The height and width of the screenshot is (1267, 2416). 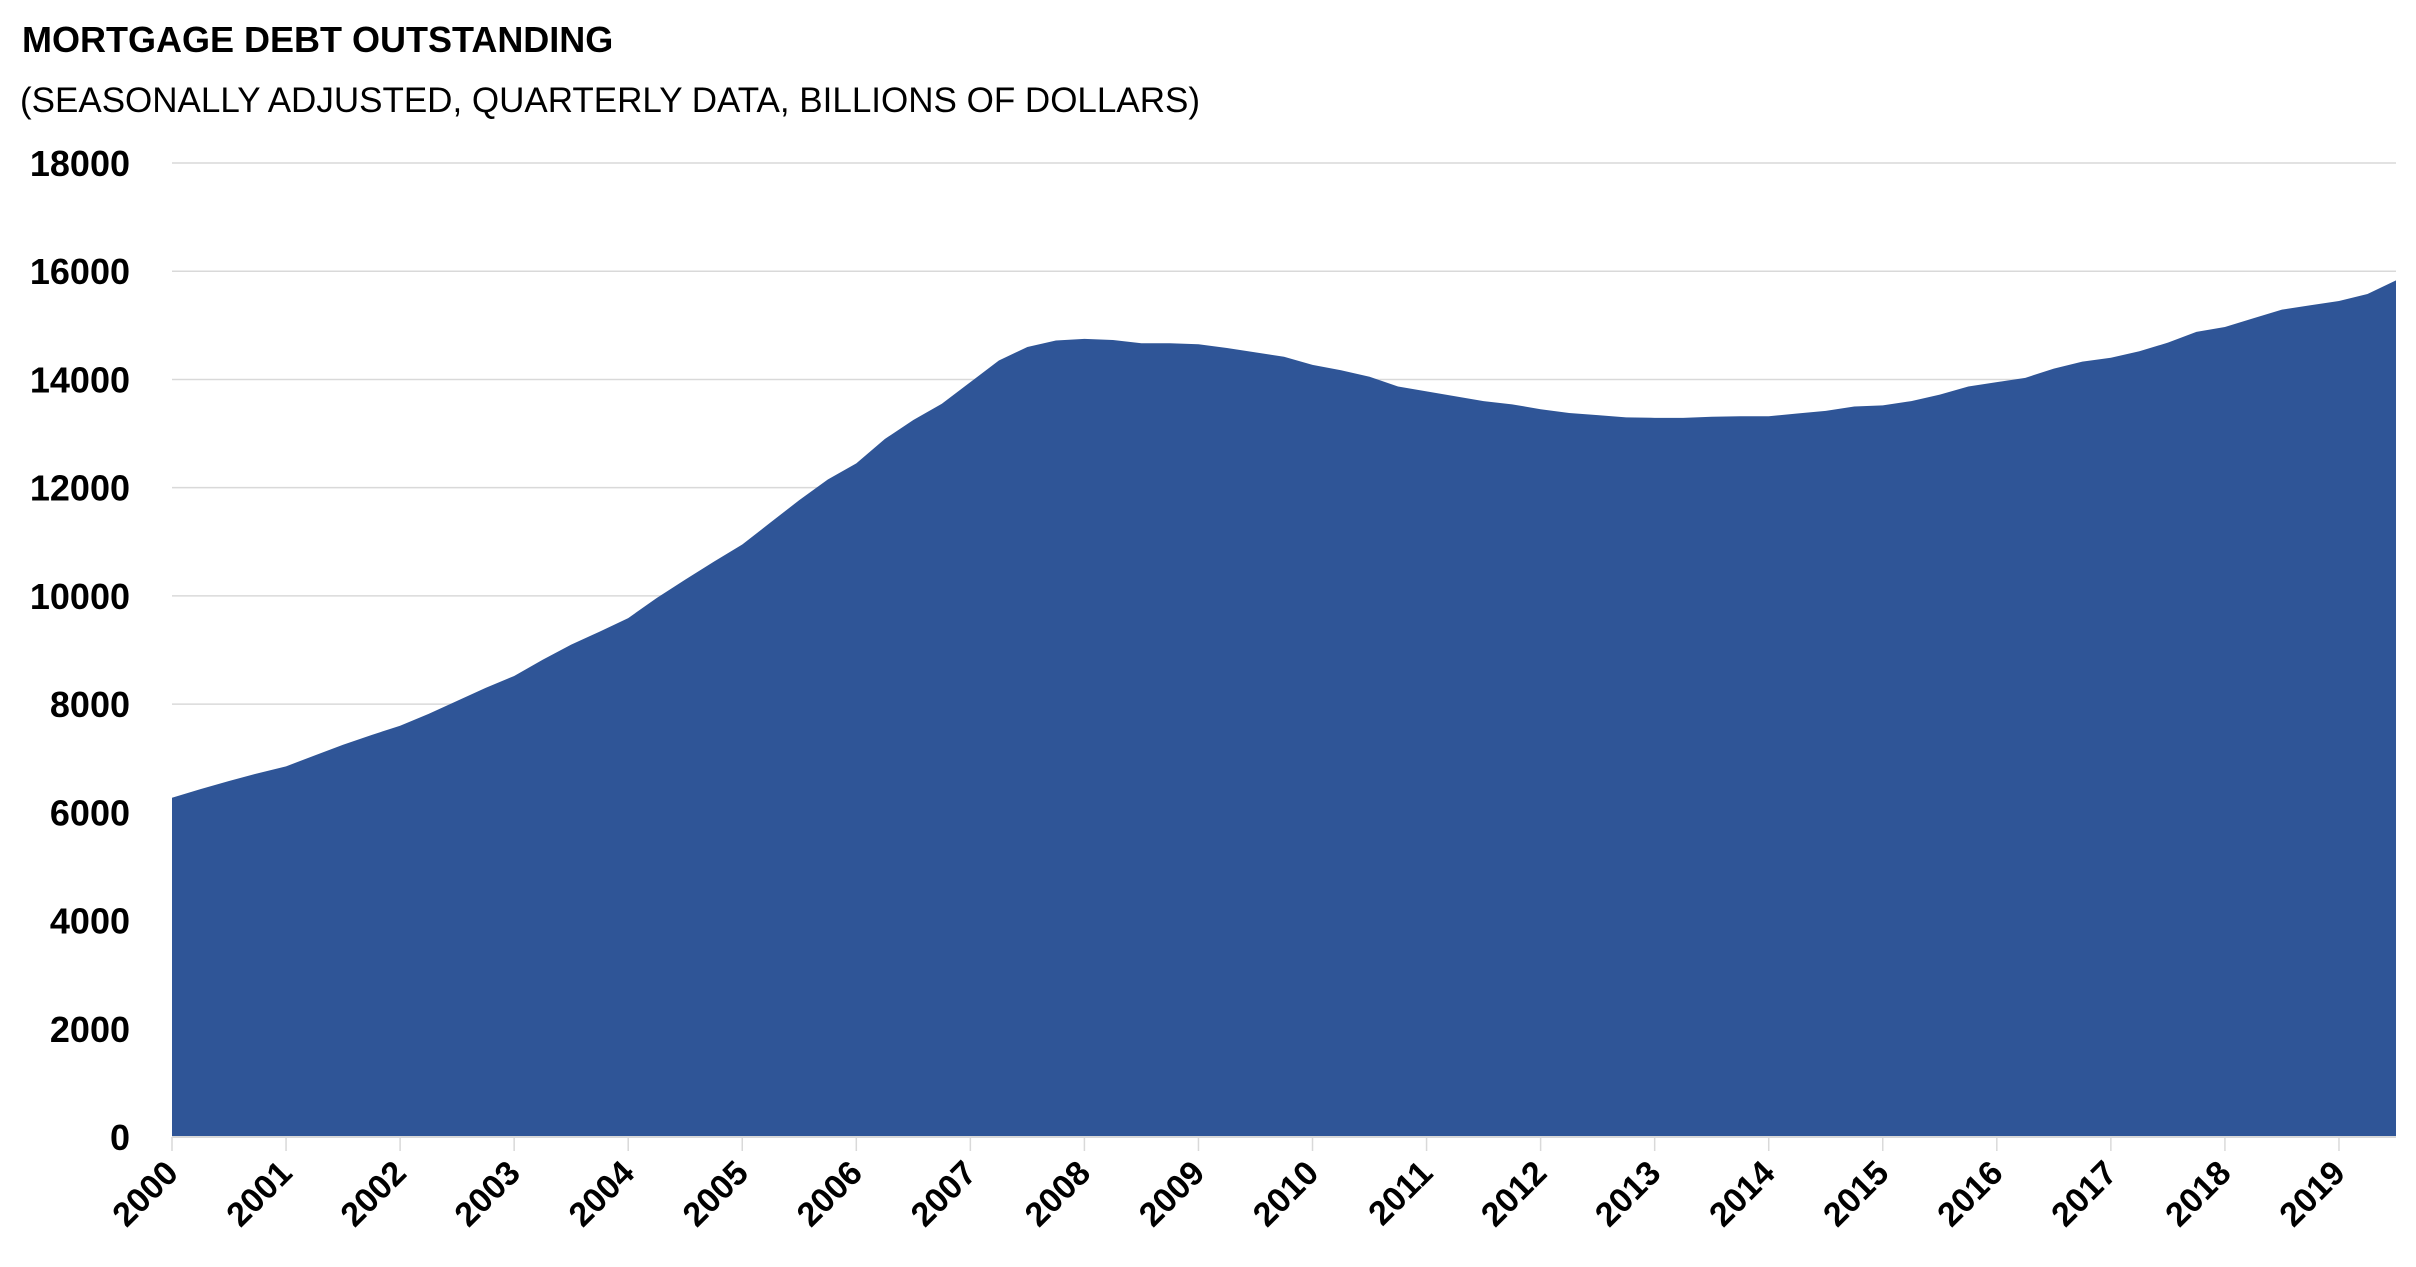 I want to click on x-tick-label: 2000, so click(x=145, y=1194).